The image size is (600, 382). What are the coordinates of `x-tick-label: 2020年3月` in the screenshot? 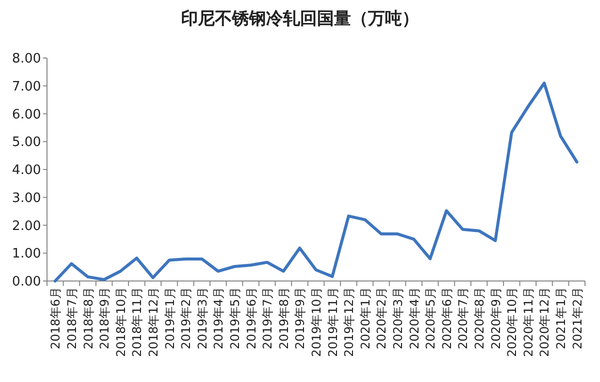 It's located at (398, 318).